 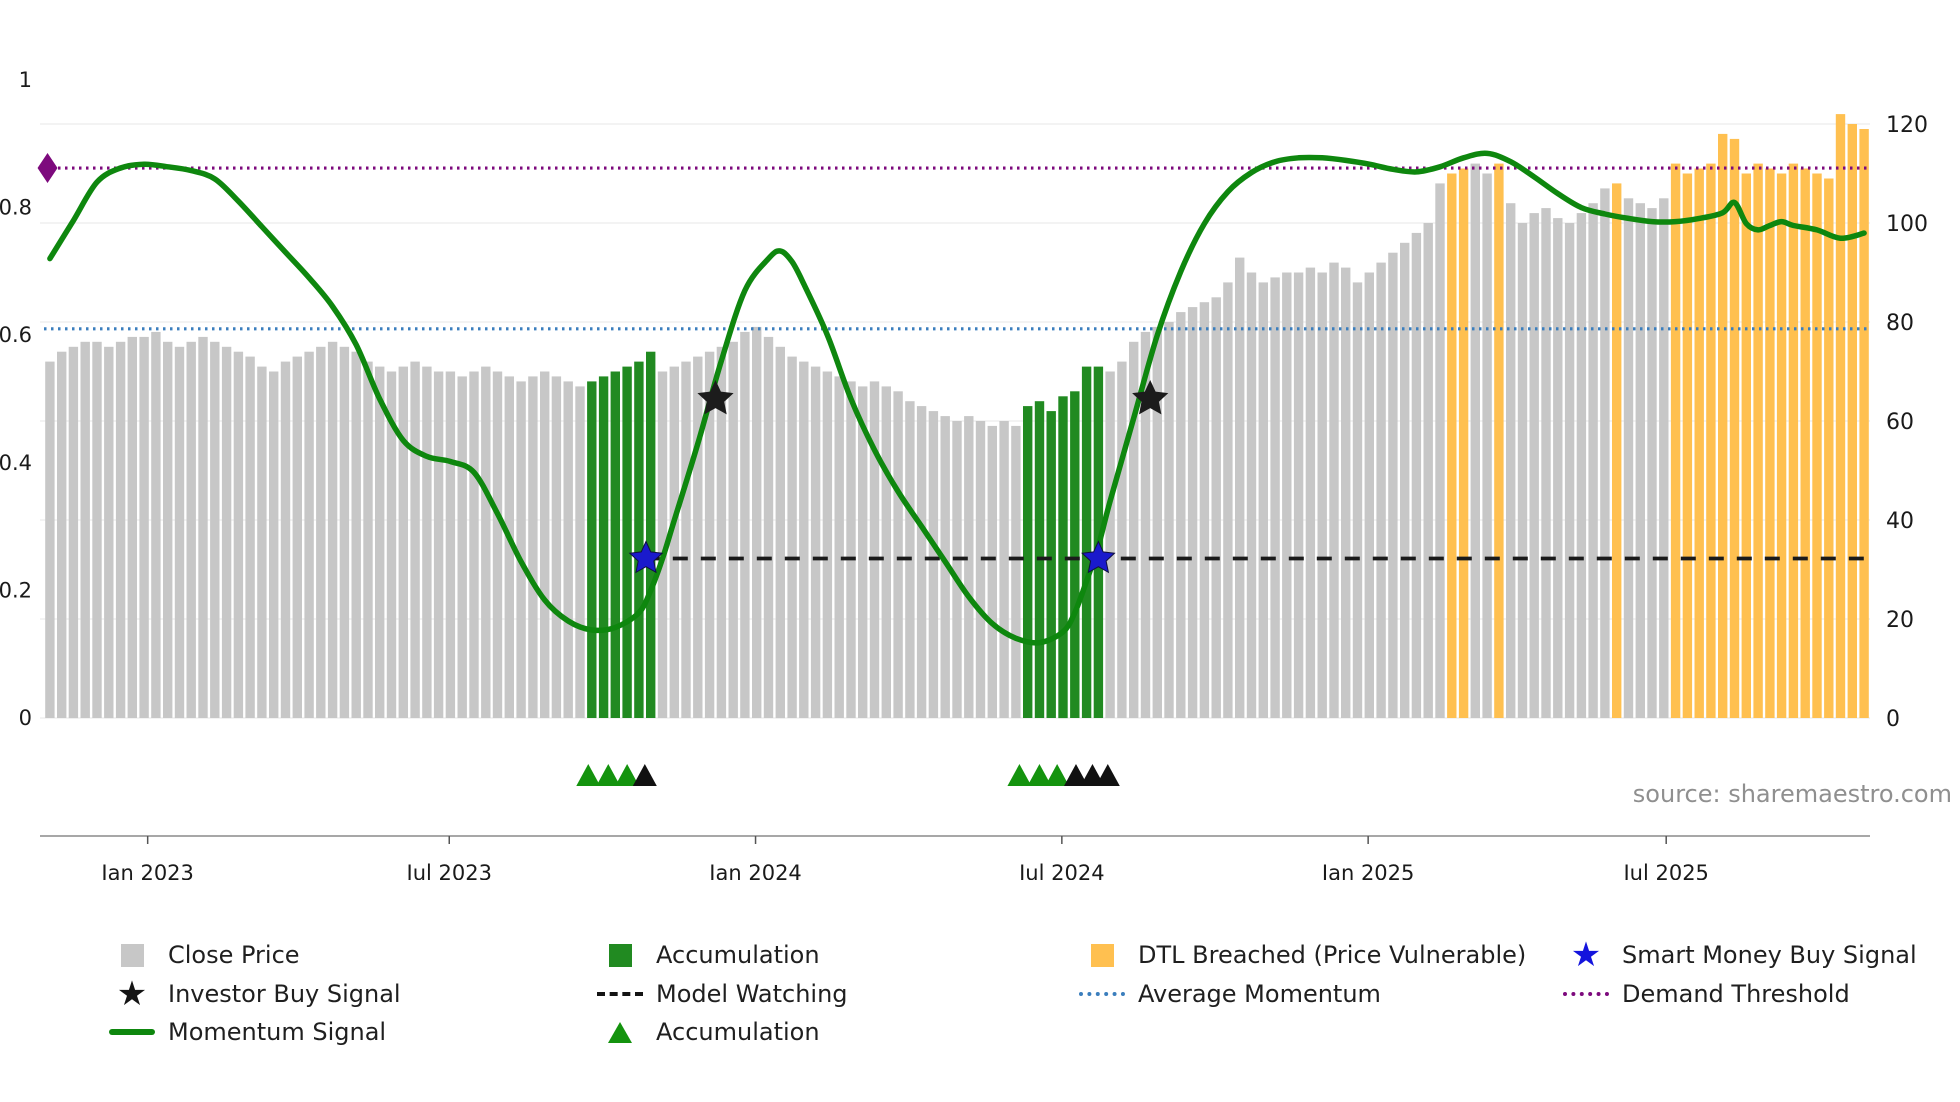 I want to click on legend-item-model-watching: Model Watching, so click(x=722, y=994).